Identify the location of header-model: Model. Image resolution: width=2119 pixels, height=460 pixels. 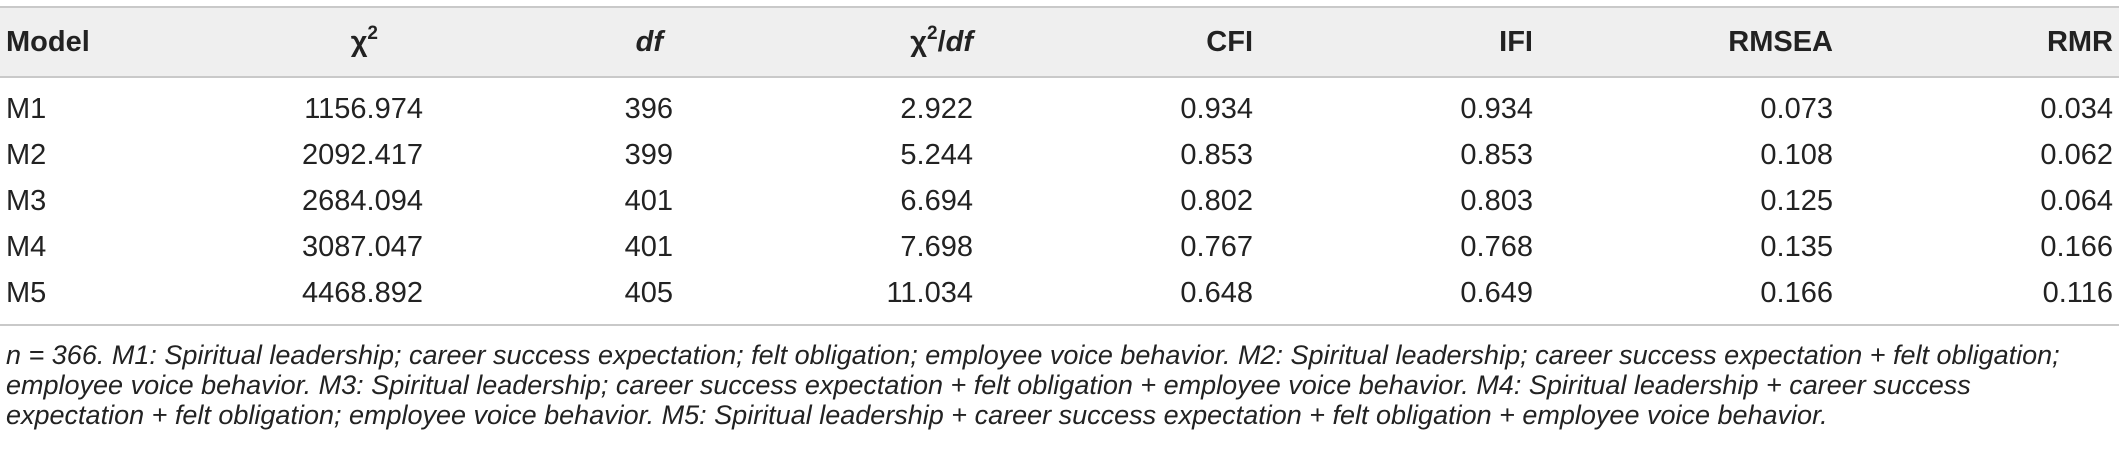
(91, 42).